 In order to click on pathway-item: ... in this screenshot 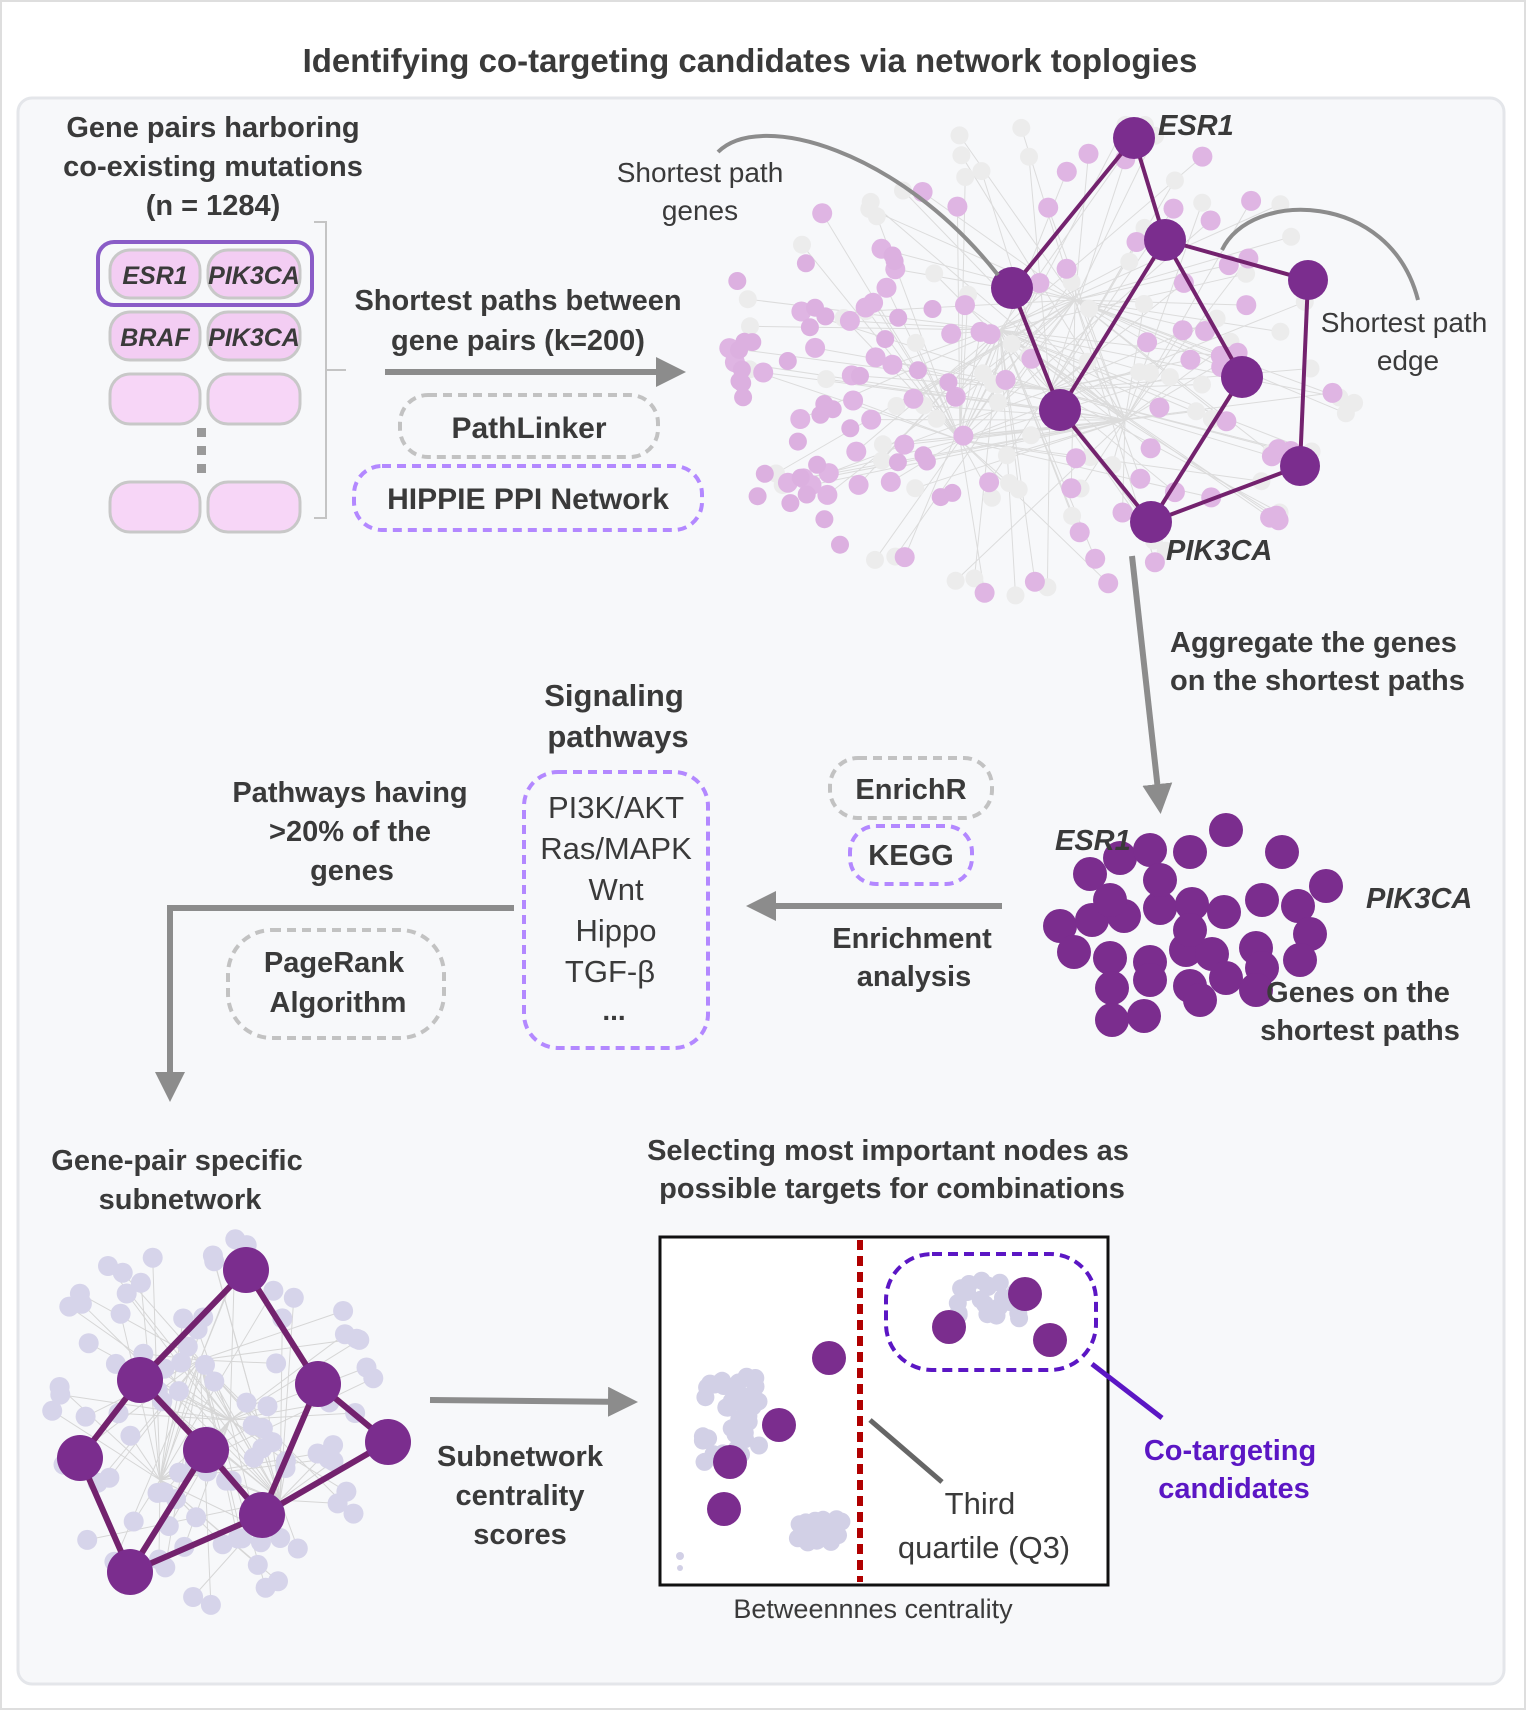, I will do `click(613, 1010)`.